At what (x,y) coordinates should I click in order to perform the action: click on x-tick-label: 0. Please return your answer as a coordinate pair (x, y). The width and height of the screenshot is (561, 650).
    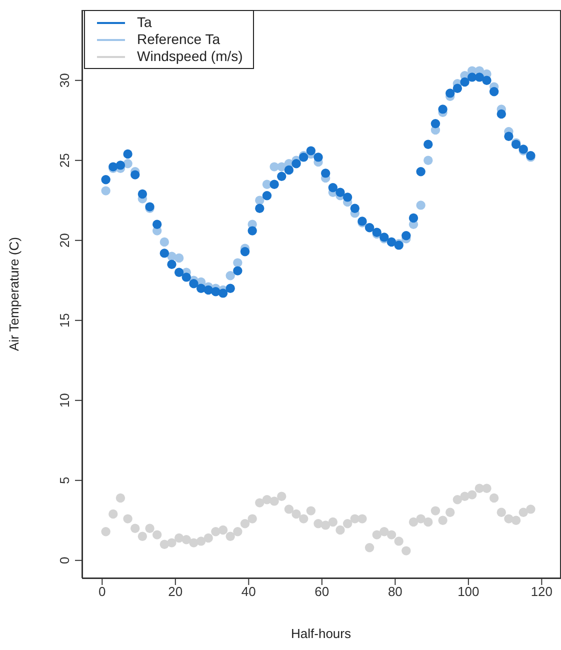
    Looking at the image, I should click on (102, 592).